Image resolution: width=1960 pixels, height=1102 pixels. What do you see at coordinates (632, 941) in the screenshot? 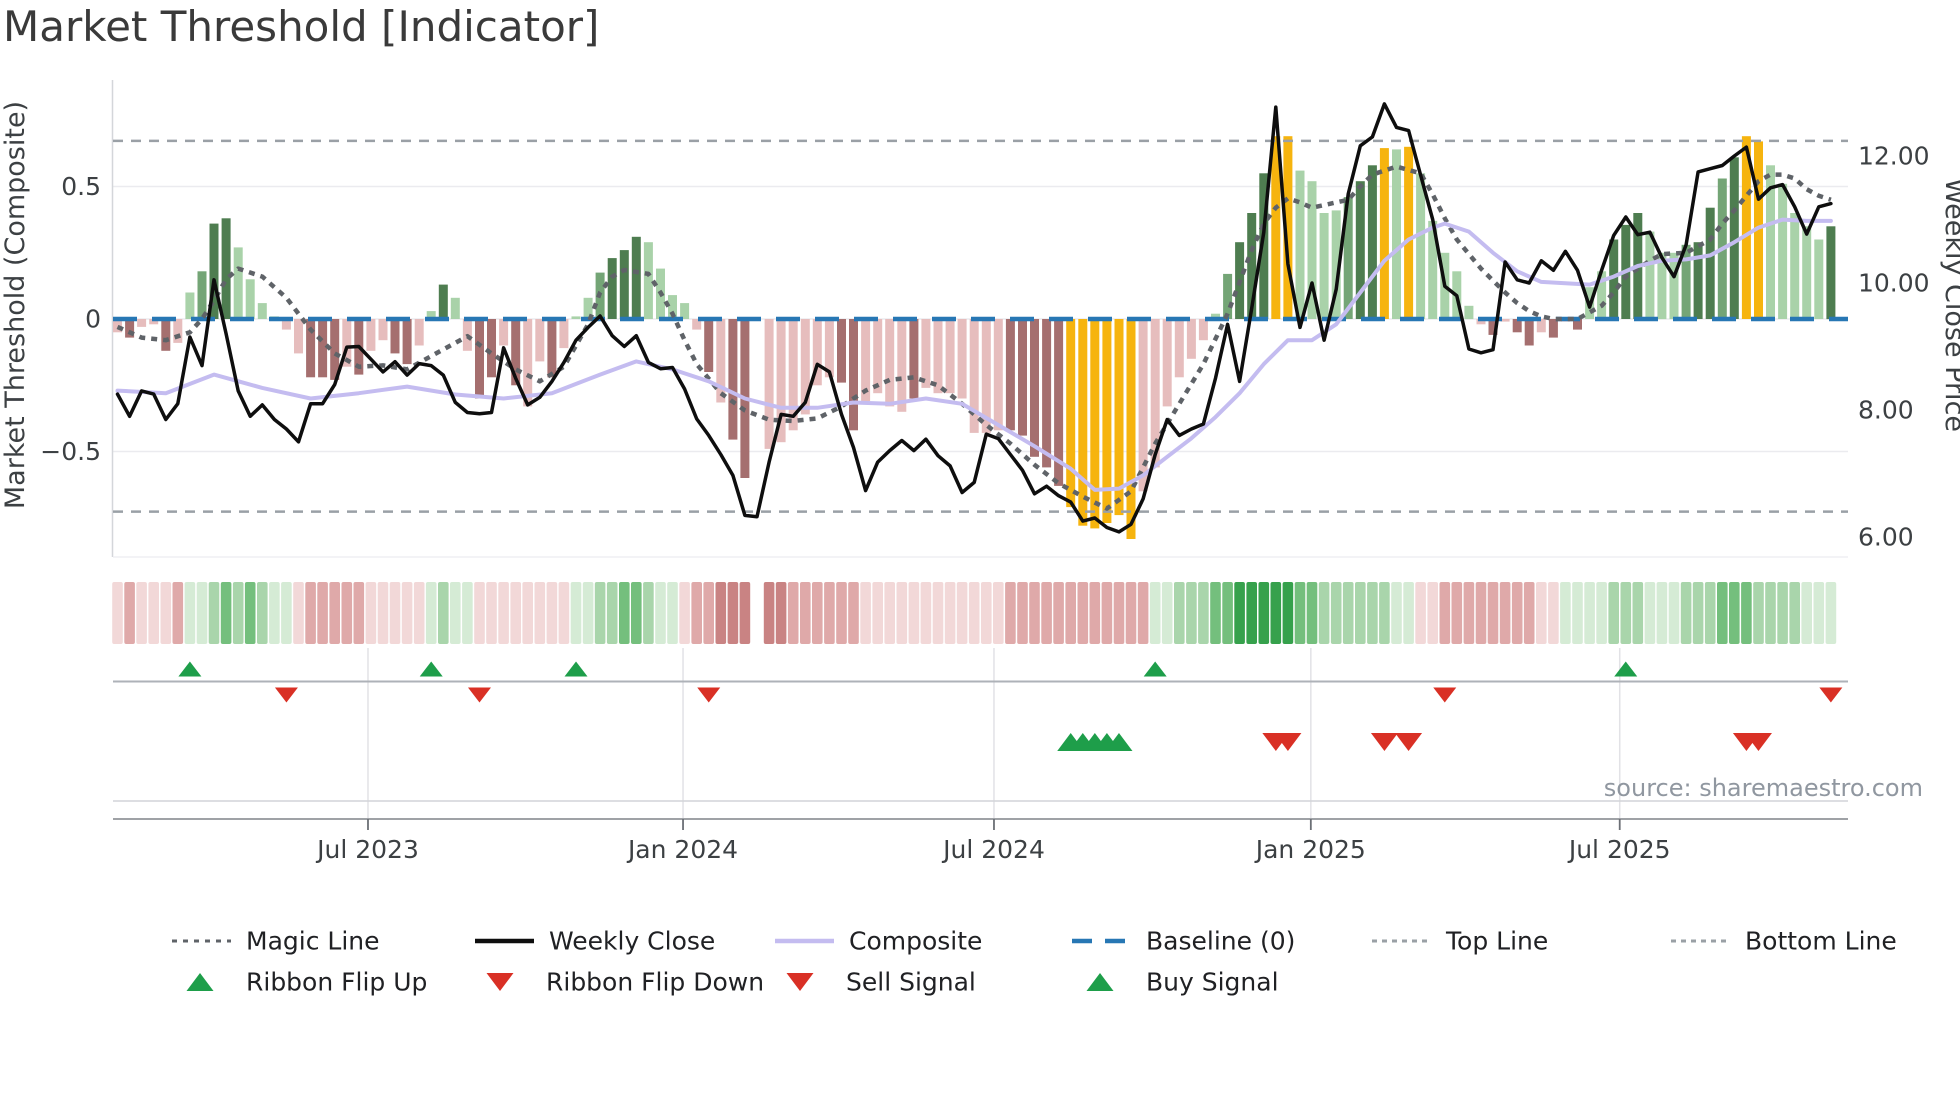
I see `legend-label: Weekly Close` at bounding box center [632, 941].